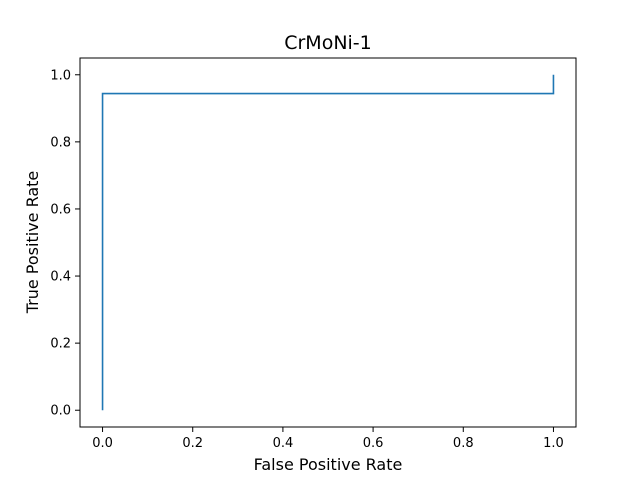 This screenshot has height=480, width=640. What do you see at coordinates (60, 142) in the screenshot?
I see `y-tick-label: 0.8` at bounding box center [60, 142].